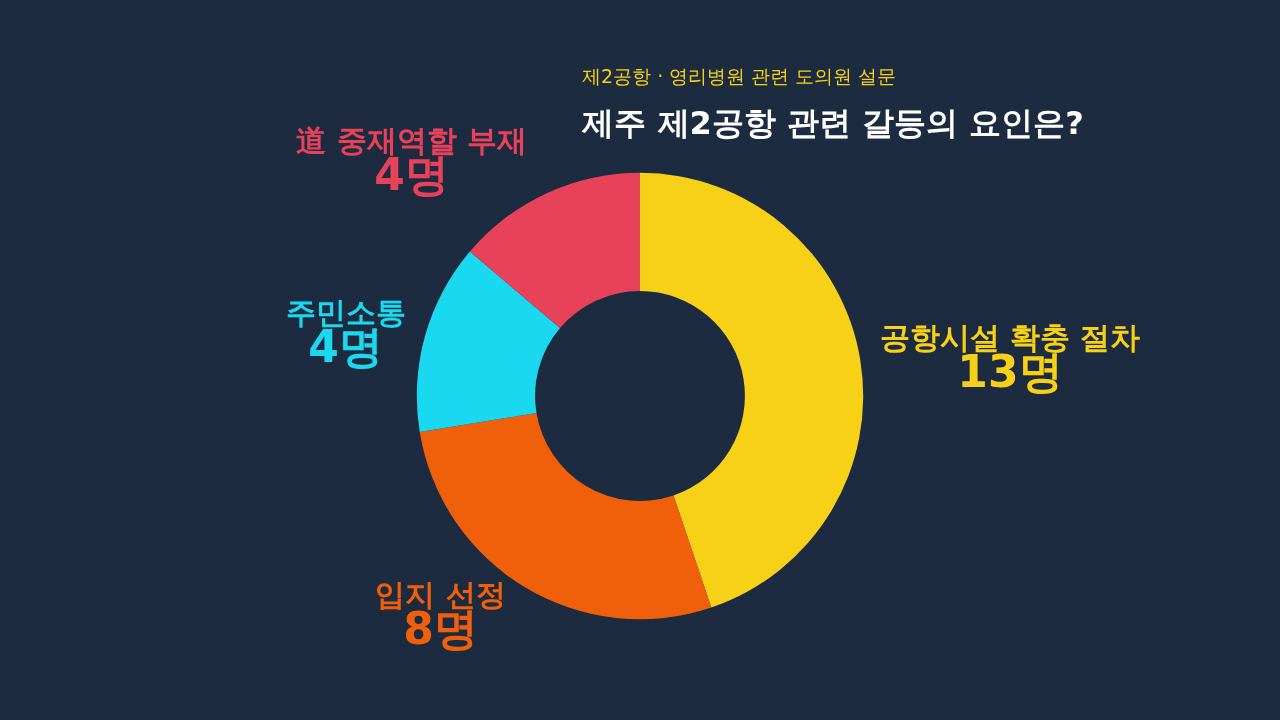 This screenshot has height=720, width=1280. What do you see at coordinates (739, 76) in the screenshot?
I see `chart-subtitle: 제2공항 · 영리병원 관련 도의원 설문` at bounding box center [739, 76].